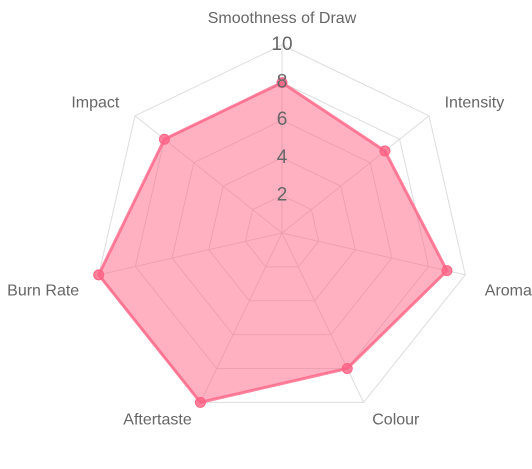  I want to click on axis-label: Intensity, so click(475, 103).